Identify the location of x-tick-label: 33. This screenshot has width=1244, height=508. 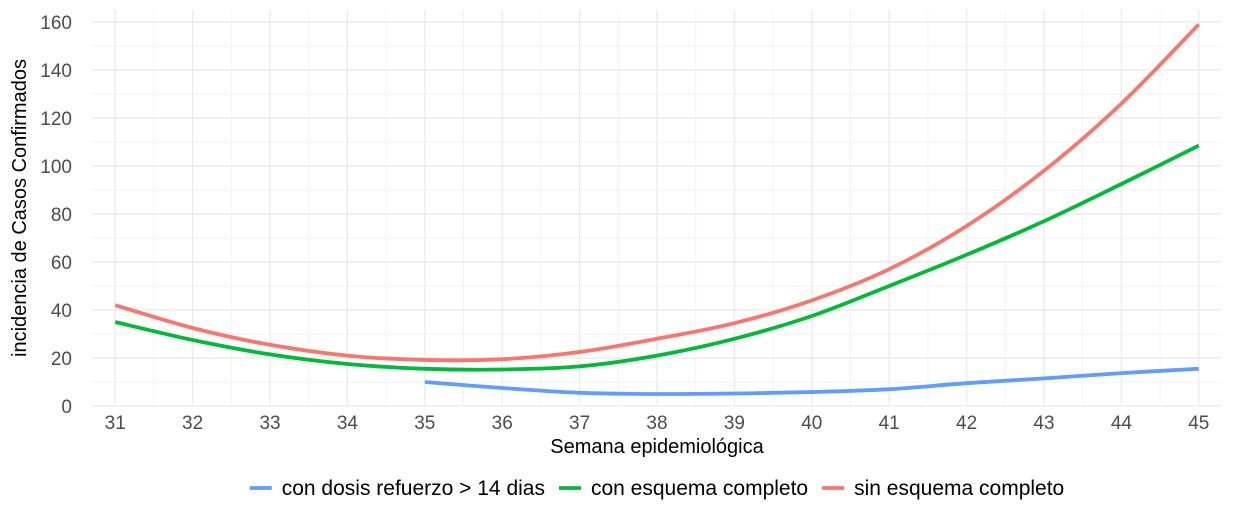
(269, 423).